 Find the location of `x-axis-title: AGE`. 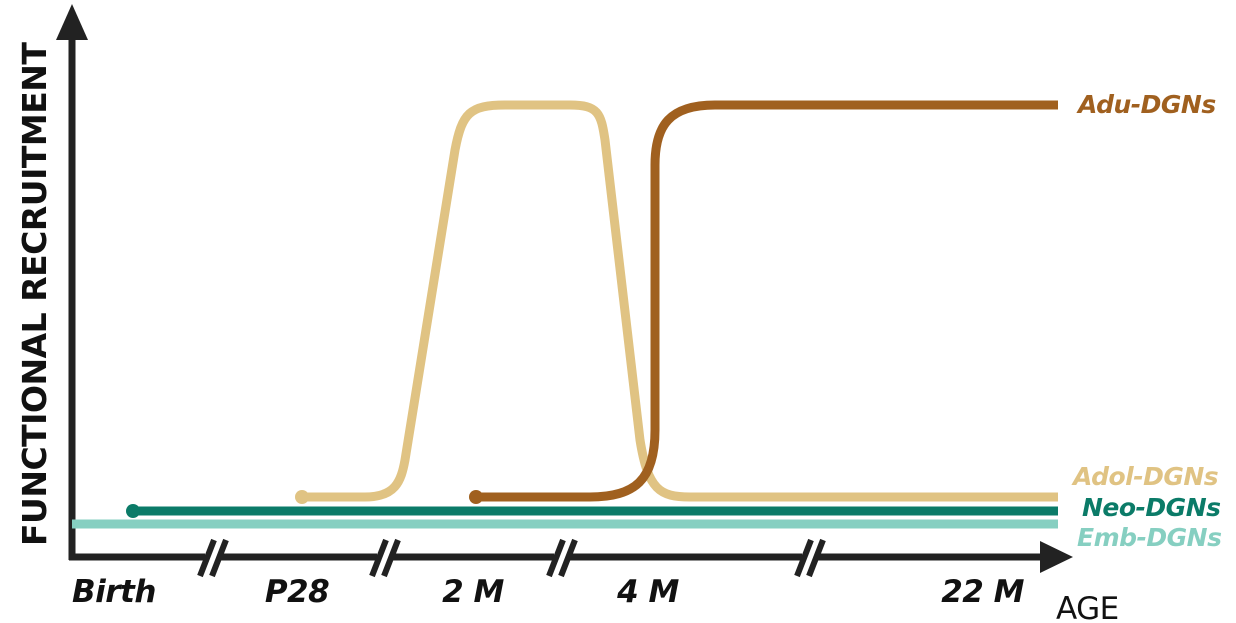

x-axis-title: AGE is located at coordinates (1087, 607).